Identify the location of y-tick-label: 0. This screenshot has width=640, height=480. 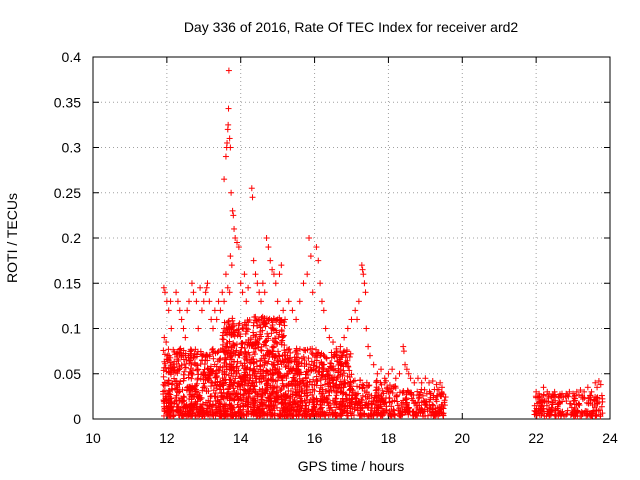
(77, 419).